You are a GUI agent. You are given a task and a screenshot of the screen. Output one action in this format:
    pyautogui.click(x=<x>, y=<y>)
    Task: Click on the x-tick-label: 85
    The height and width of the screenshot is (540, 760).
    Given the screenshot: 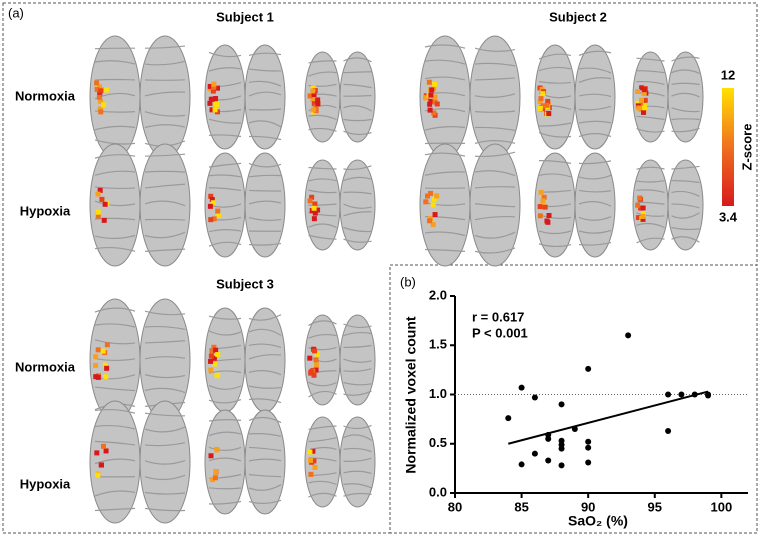 What is the action you would take?
    pyautogui.click(x=521, y=506)
    